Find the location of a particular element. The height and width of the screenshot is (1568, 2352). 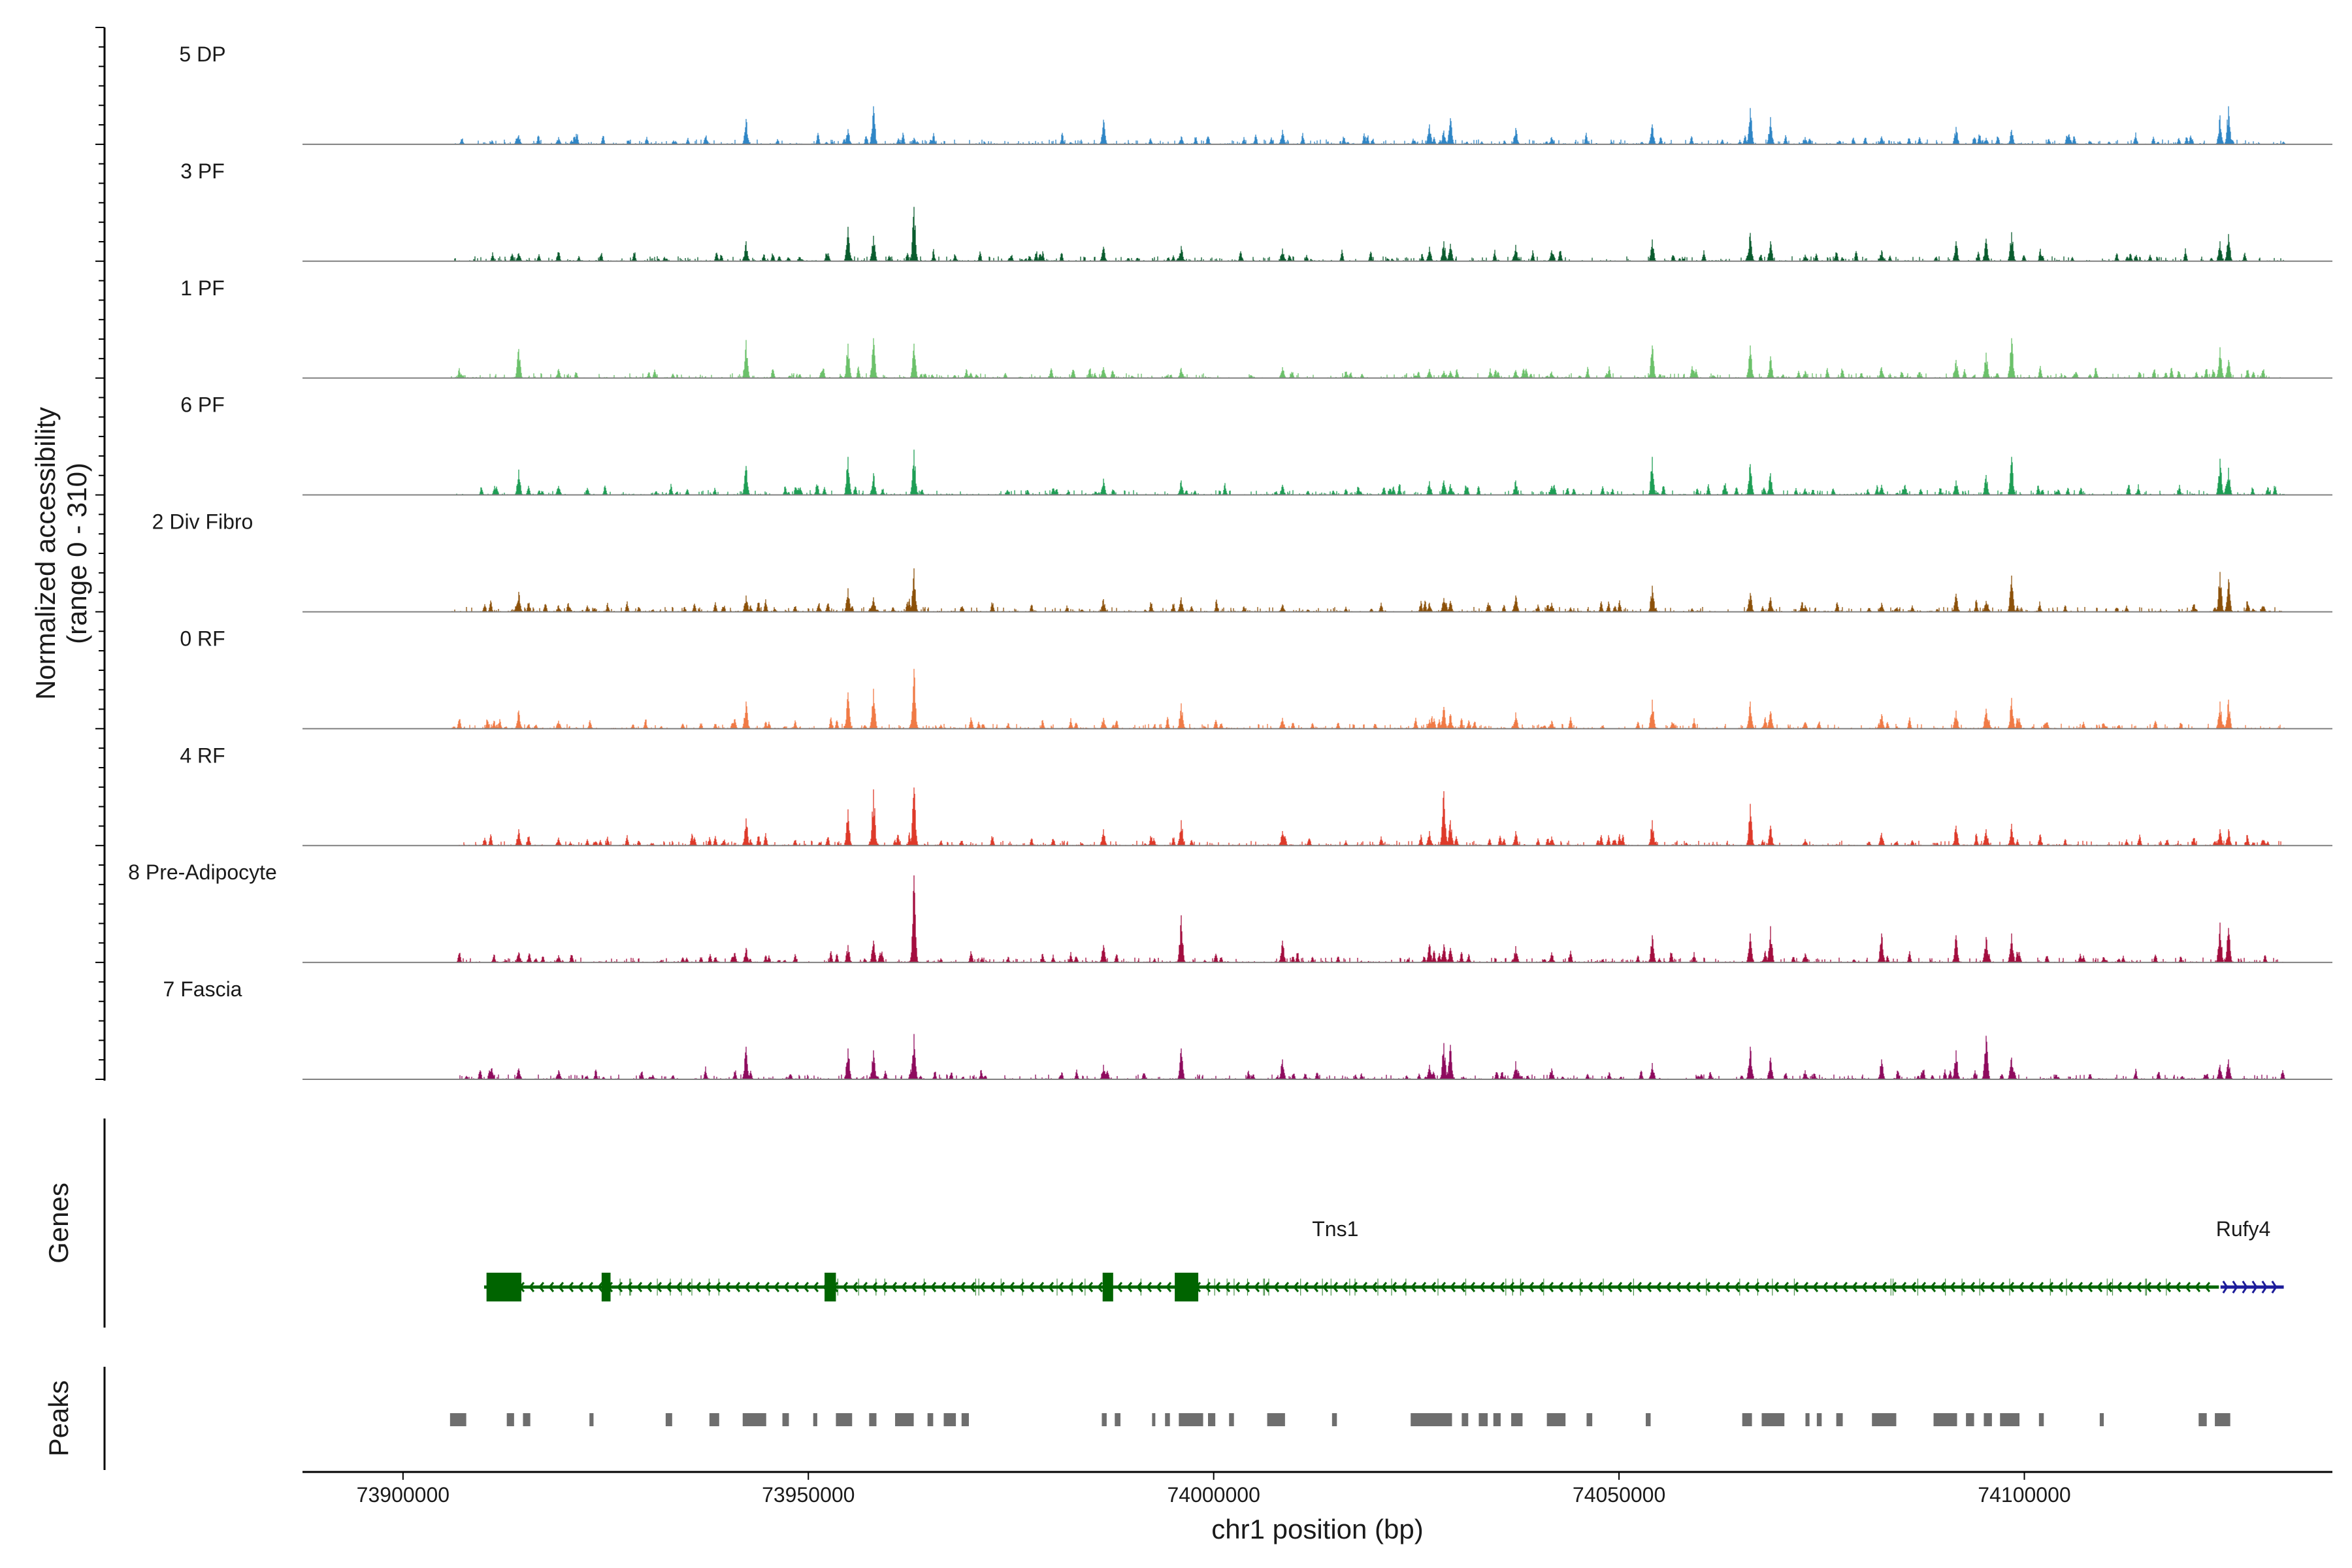

y-axis-title: Normalized accessibility(range 0 - 310) is located at coordinates (61, 553).